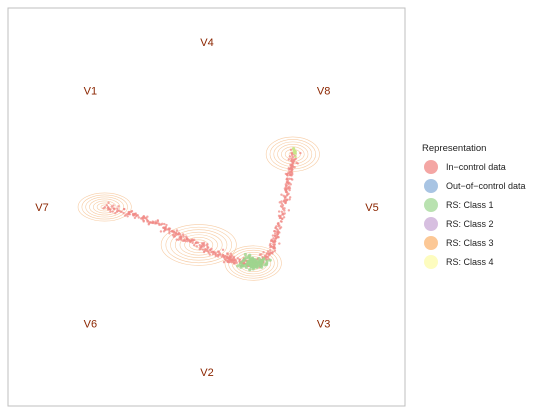 Image resolution: width=534 pixels, height=417 pixels. I want to click on anchor-label-v8: V8, so click(323, 91).